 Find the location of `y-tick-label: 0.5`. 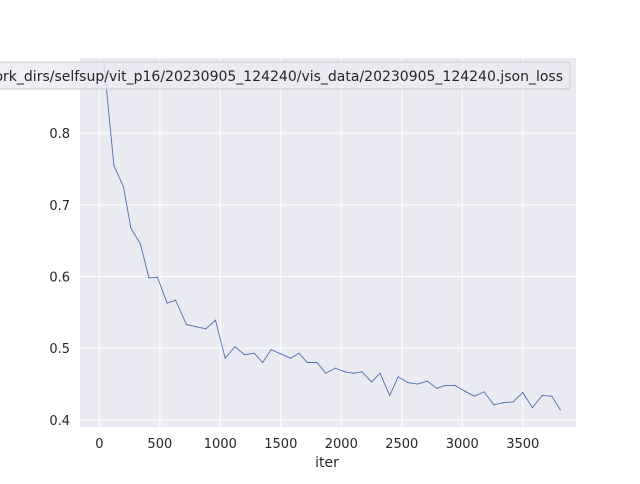

y-tick-label: 0.5 is located at coordinates (59, 349).